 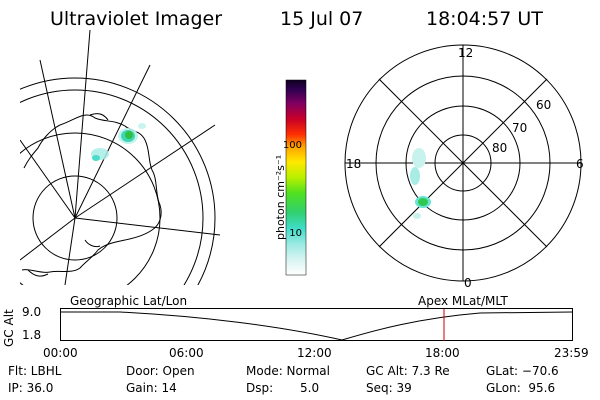 I want to click on altitude-trace, so click(x=317, y=326).